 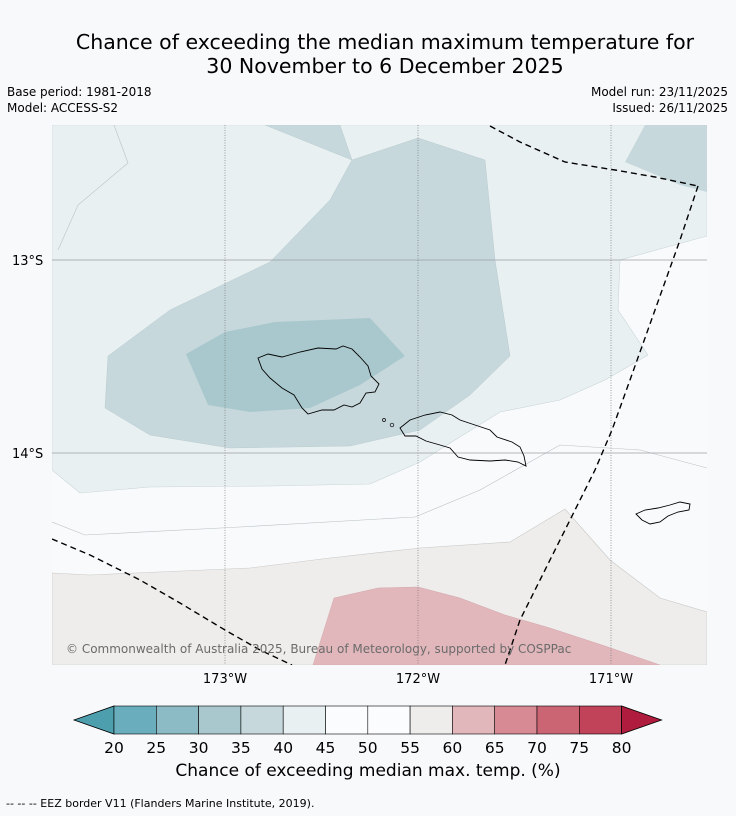 What do you see at coordinates (495, 748) in the screenshot?
I see `colorbar-tick-65: 65` at bounding box center [495, 748].